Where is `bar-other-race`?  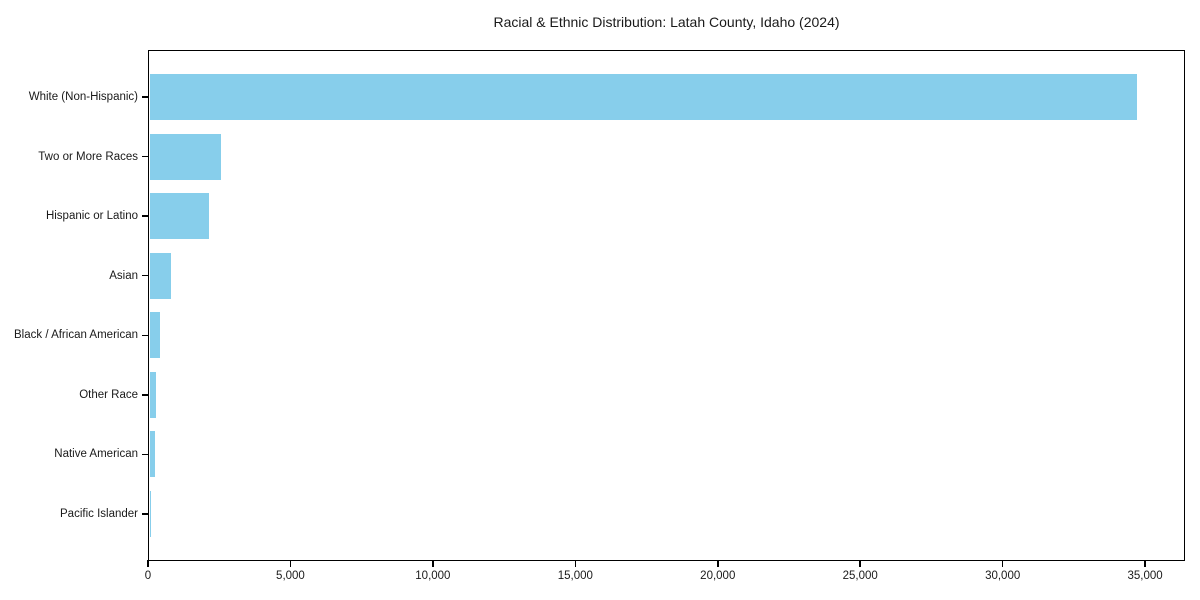
bar-other-race is located at coordinates (152, 394).